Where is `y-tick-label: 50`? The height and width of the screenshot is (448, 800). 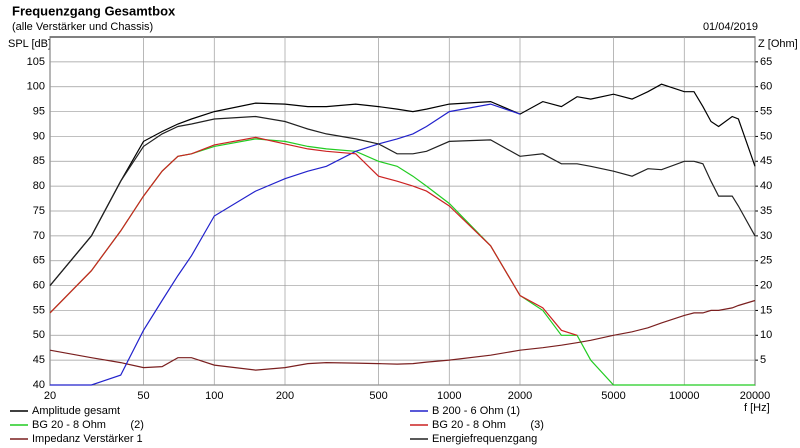 y-tick-label: 50 is located at coordinates (39, 335).